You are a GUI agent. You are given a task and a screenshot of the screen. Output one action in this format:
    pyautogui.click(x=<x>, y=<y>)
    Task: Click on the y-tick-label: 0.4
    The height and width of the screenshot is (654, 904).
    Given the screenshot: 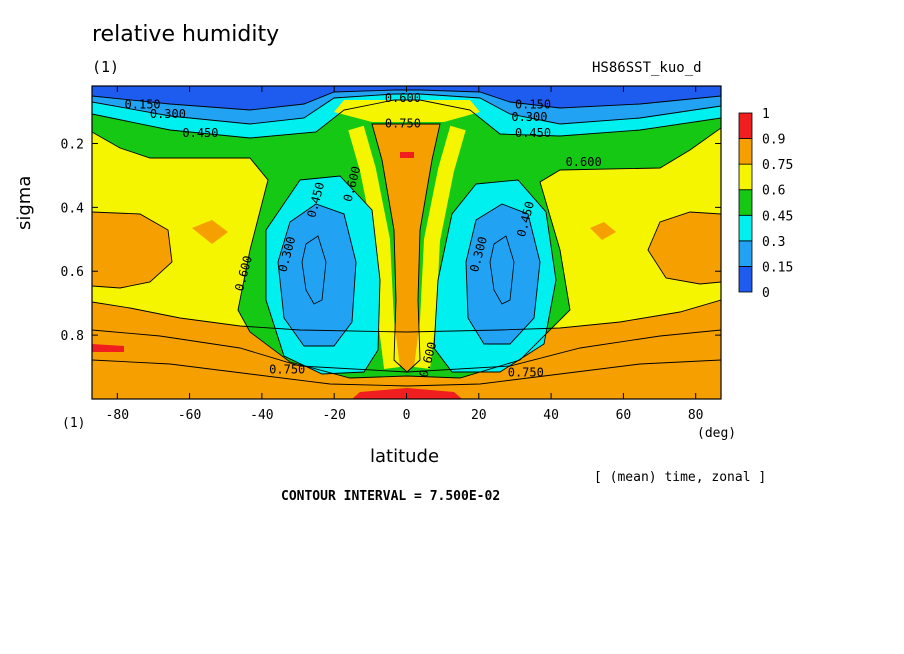 What is the action you would take?
    pyautogui.click(x=73, y=208)
    